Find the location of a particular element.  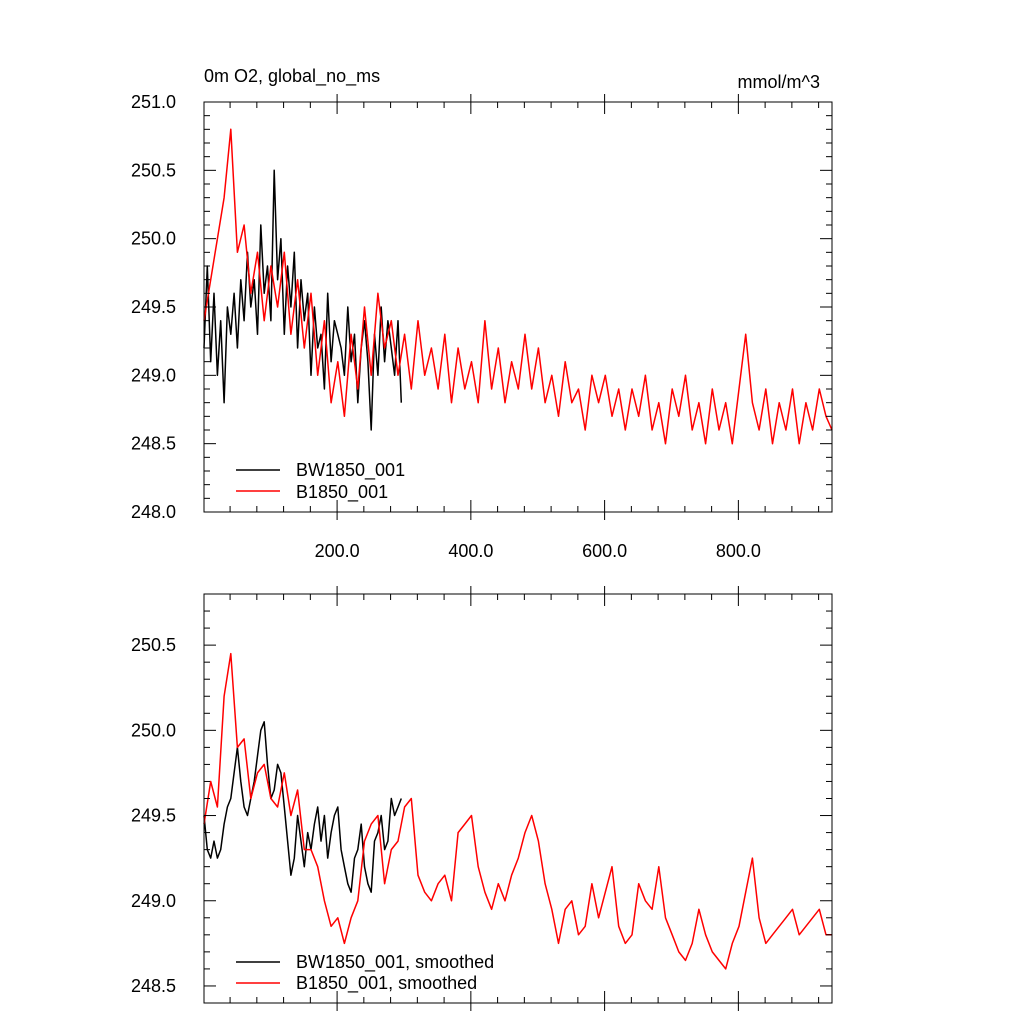

legend-label-b1850-smoothed: B1850_001, smoothed is located at coordinates (386, 983).